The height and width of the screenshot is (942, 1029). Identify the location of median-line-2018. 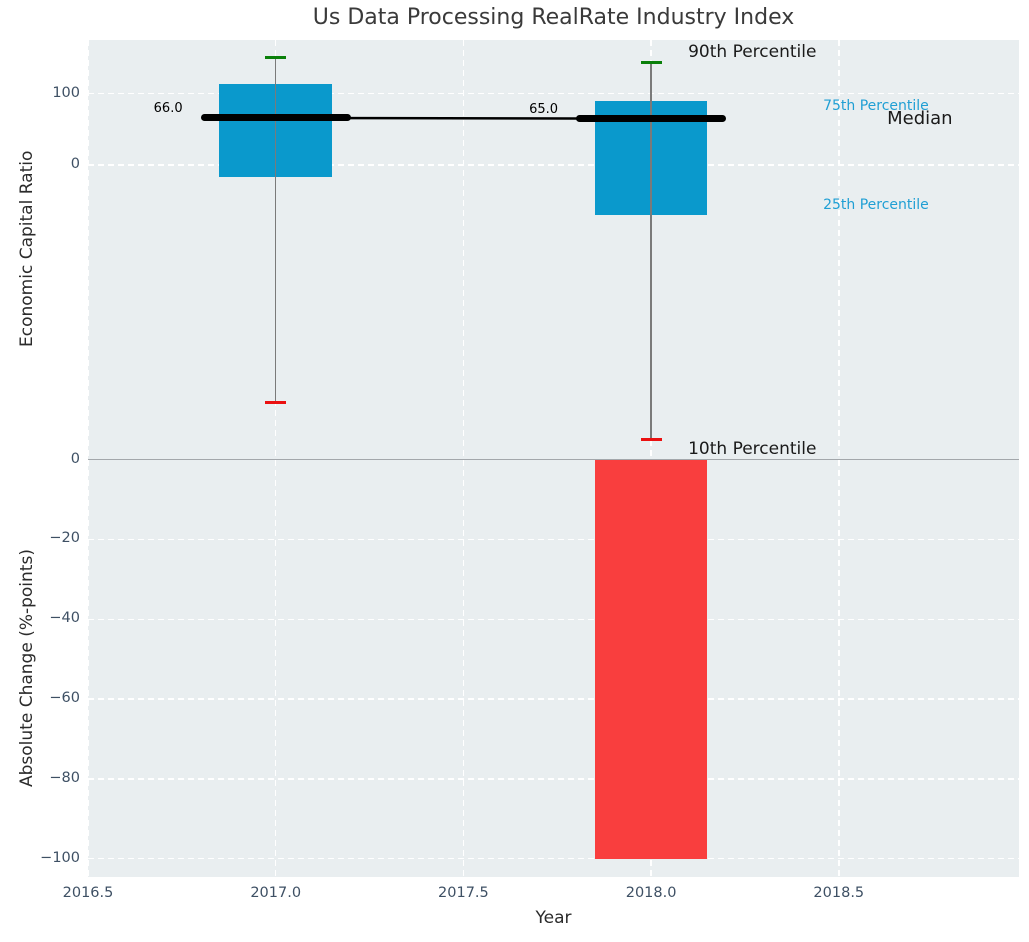
(651, 119).